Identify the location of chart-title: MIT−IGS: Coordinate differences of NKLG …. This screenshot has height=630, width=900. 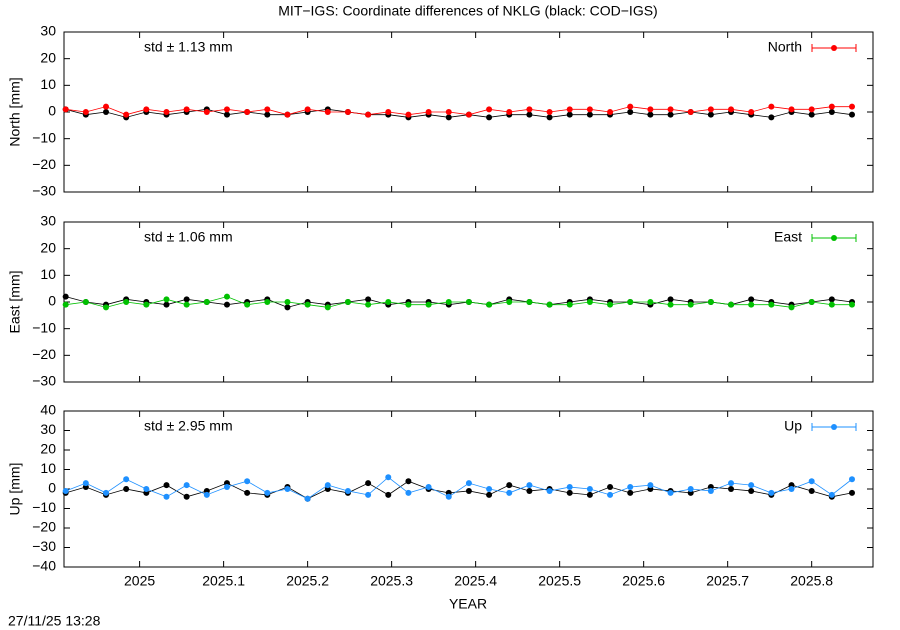
(467, 11).